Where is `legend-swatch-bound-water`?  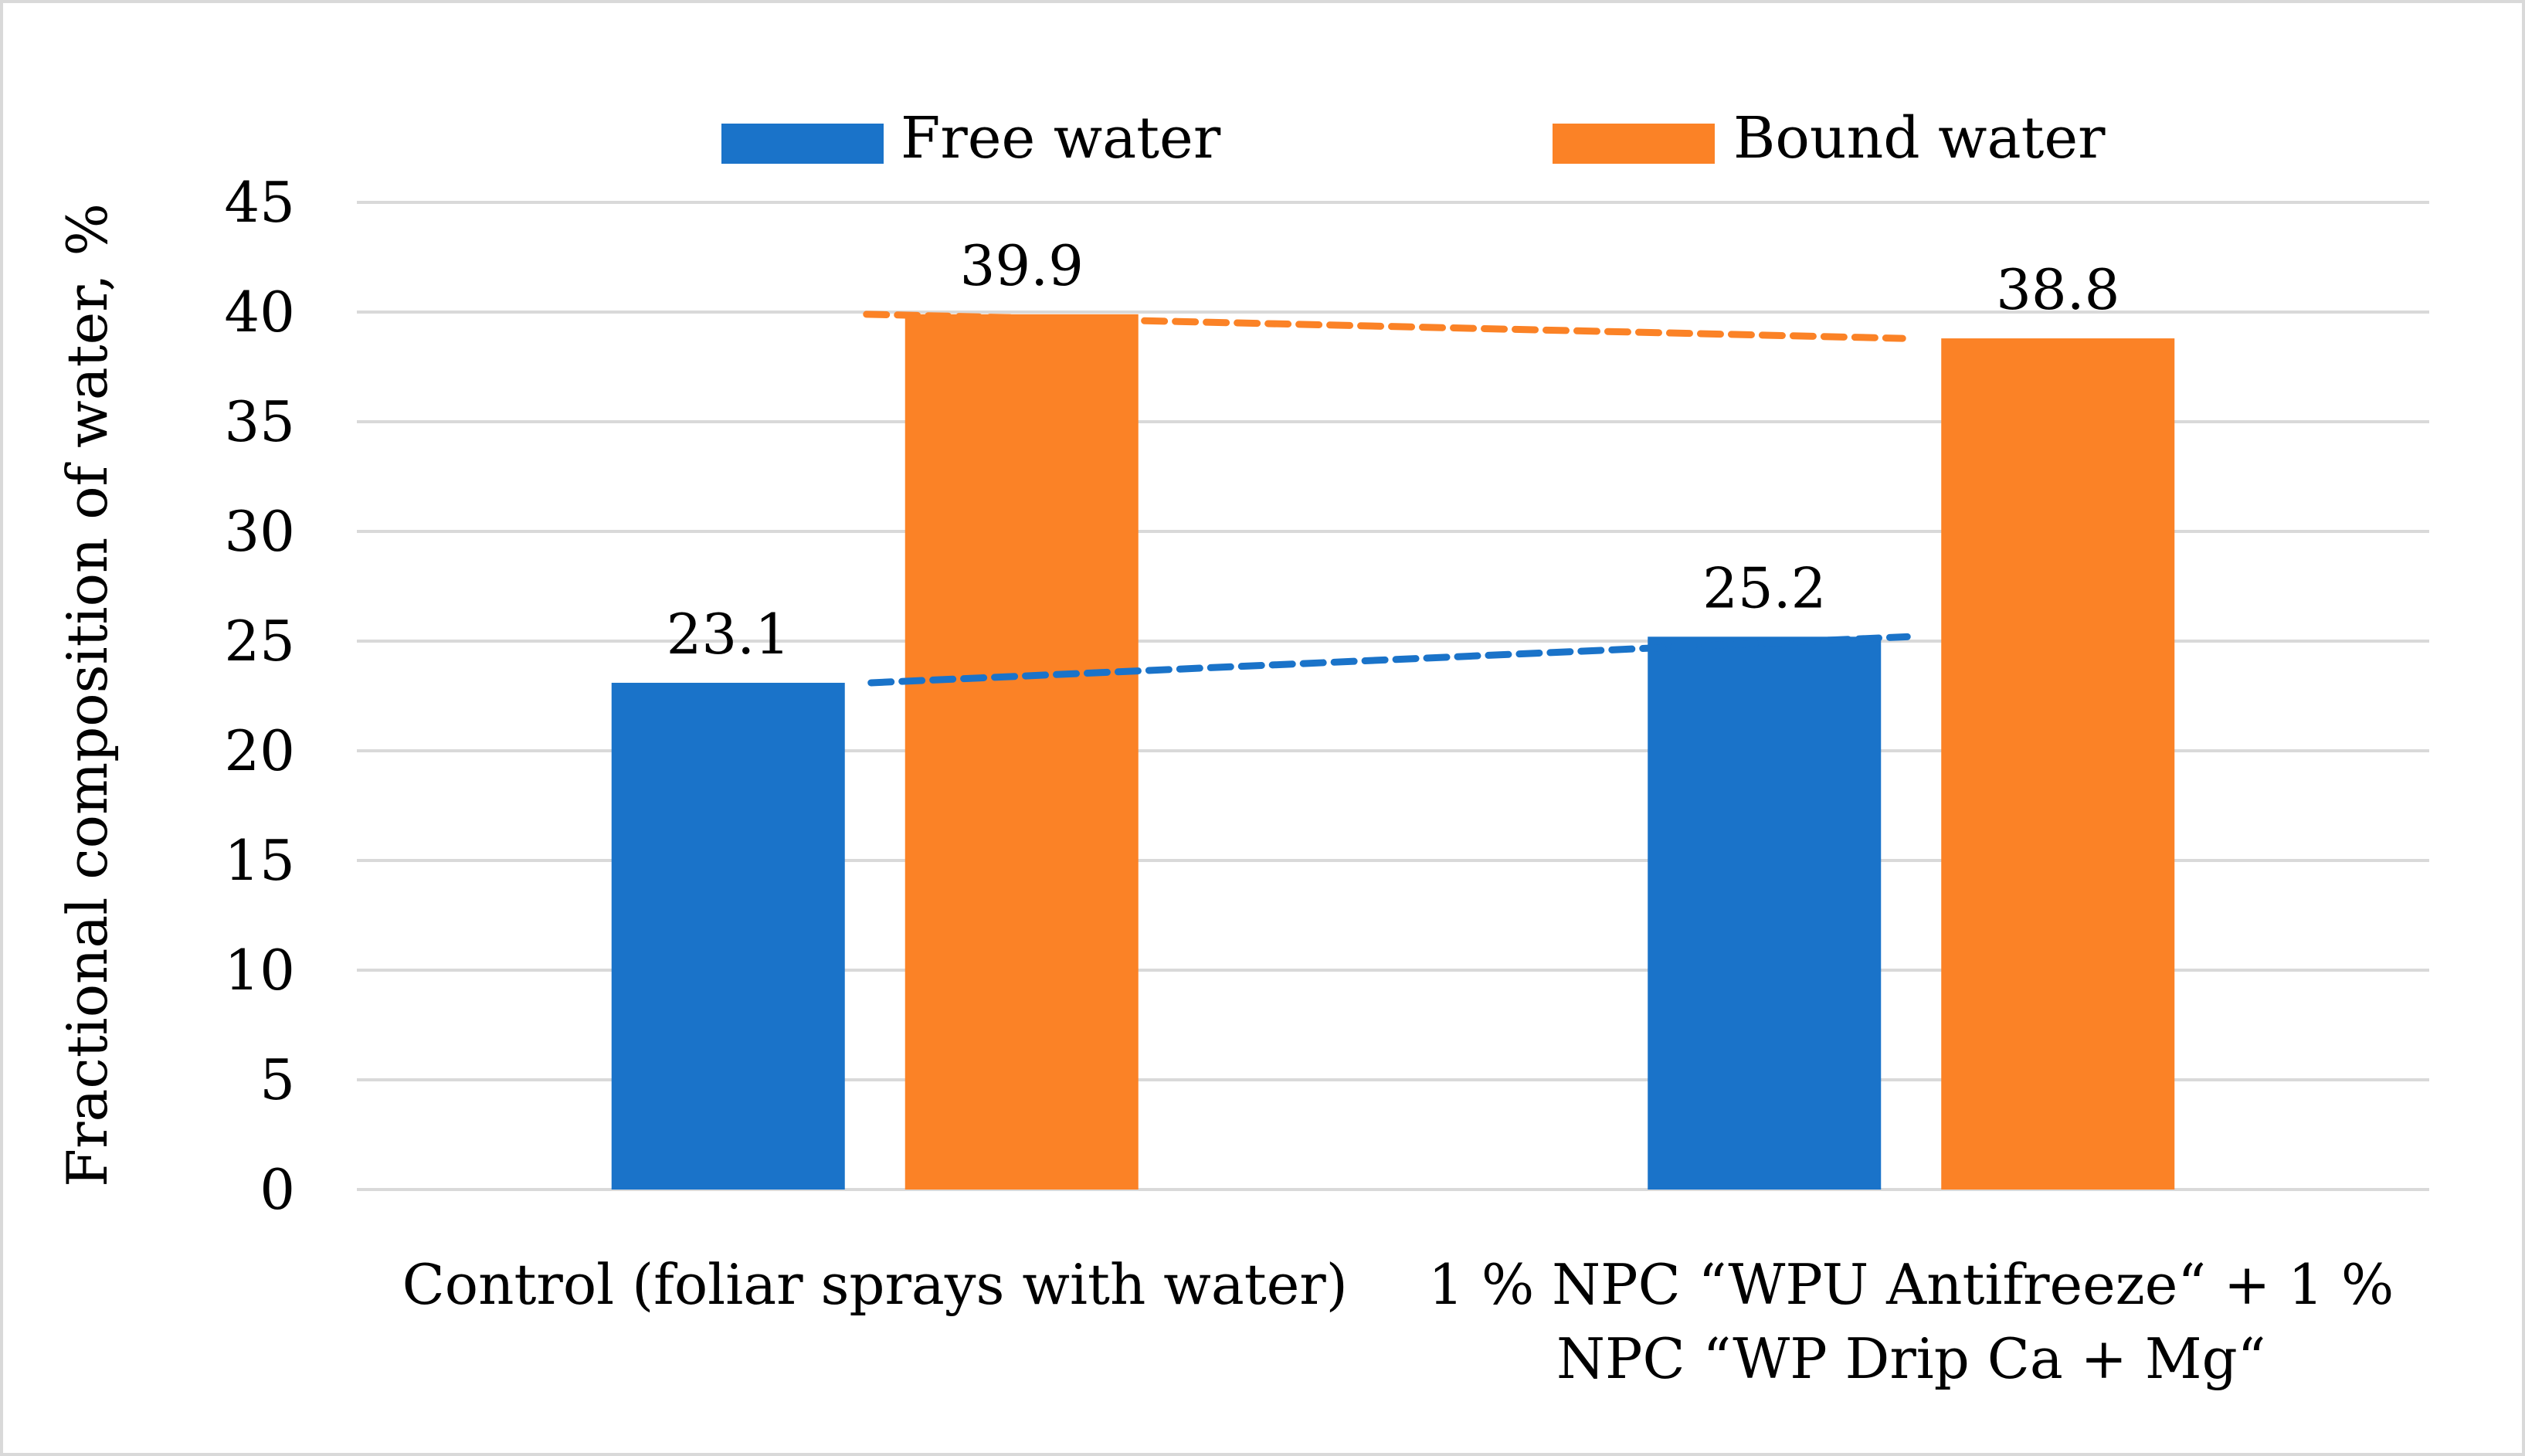 legend-swatch-bound-water is located at coordinates (1634, 144).